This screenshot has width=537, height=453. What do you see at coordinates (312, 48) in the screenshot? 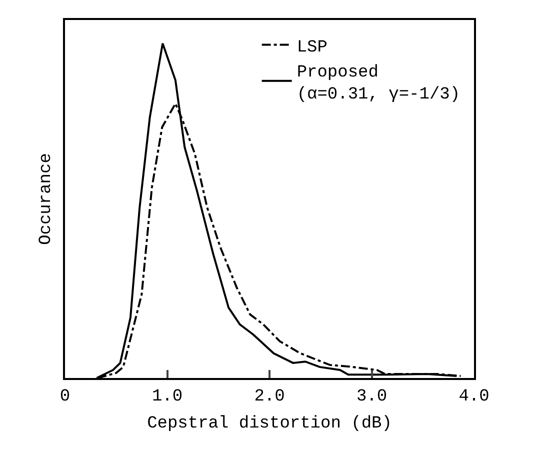
I see `legend-label: LSP` at bounding box center [312, 48].